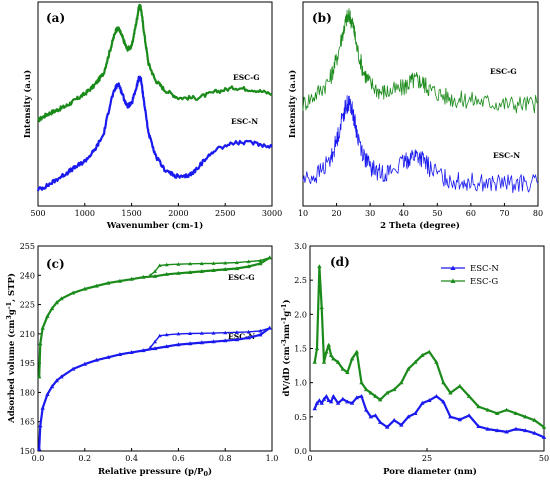  Describe the element at coordinates (309, 458) in the screenshot. I see `xtick-label: 0` at that location.